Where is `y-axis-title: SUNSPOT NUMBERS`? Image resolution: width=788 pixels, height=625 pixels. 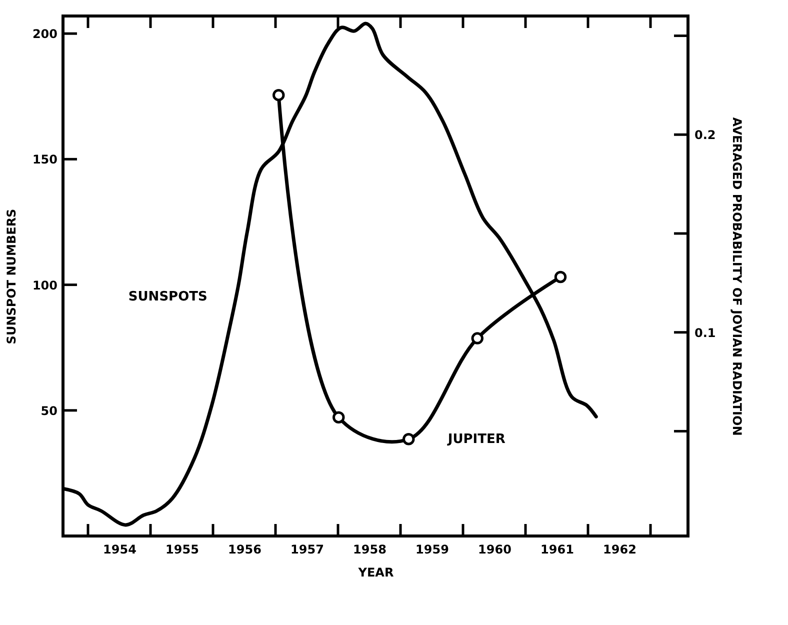 y-axis-title: SUNSPOT NUMBERS is located at coordinates (11, 276).